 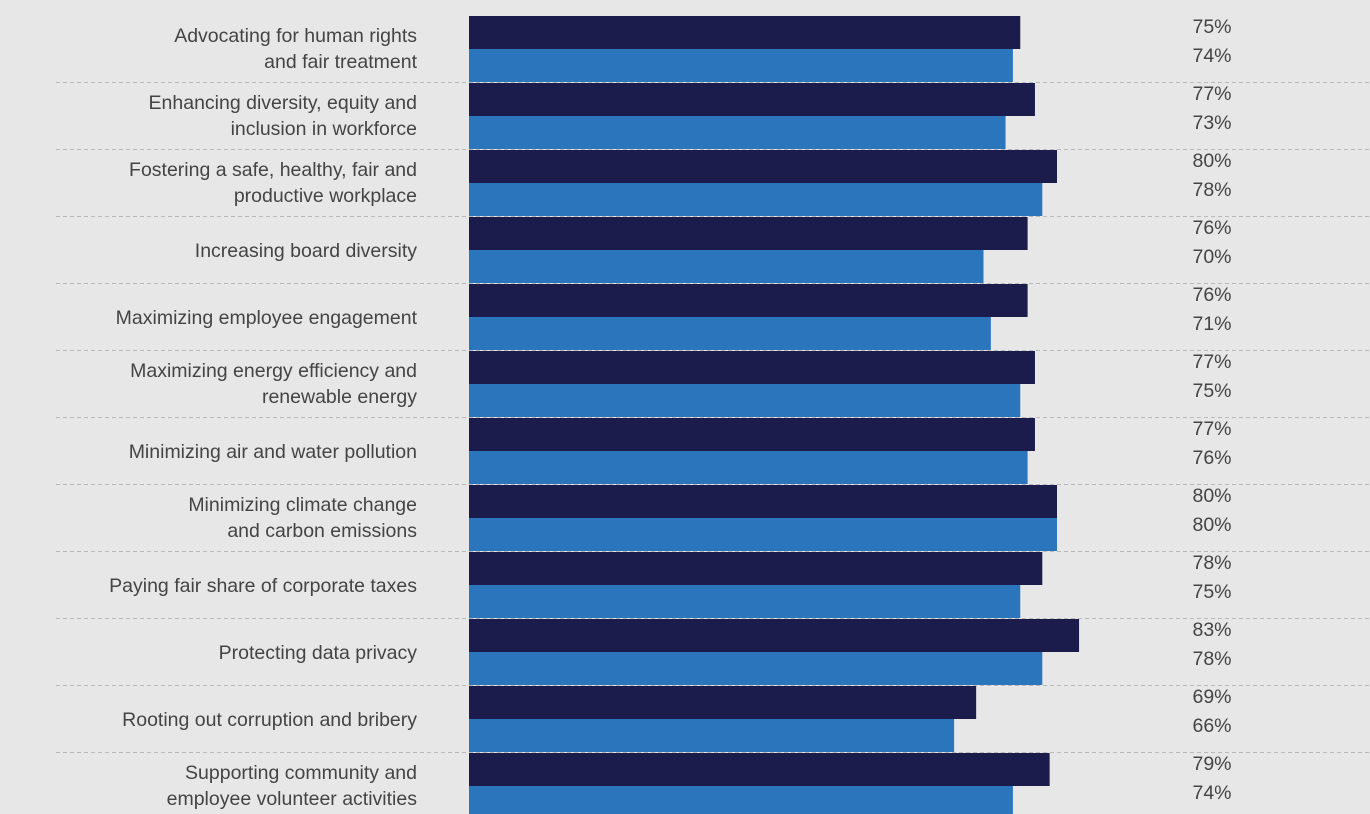 I want to click on category-label: and carbon emissions, so click(x=322, y=531).